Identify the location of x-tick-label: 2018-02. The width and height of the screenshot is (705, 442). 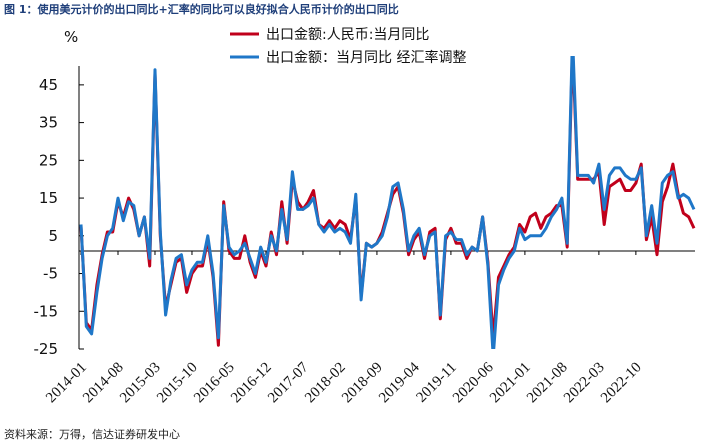
(325, 383).